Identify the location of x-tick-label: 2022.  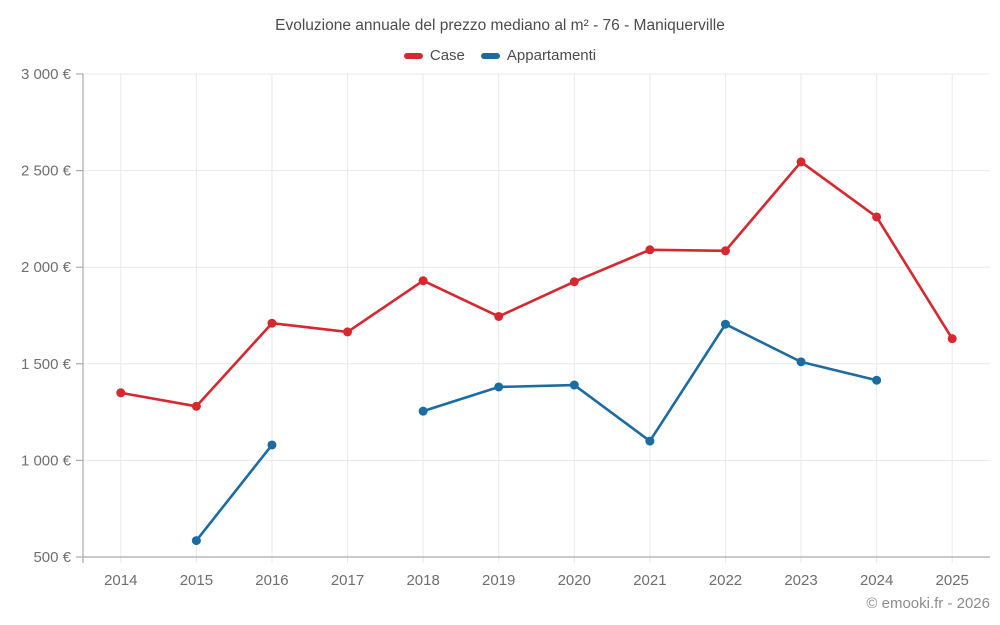
(725, 580).